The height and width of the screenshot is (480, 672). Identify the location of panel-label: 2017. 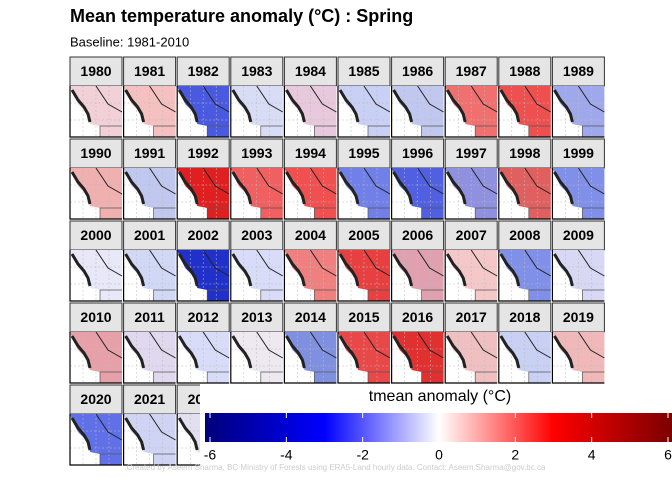
(471, 317).